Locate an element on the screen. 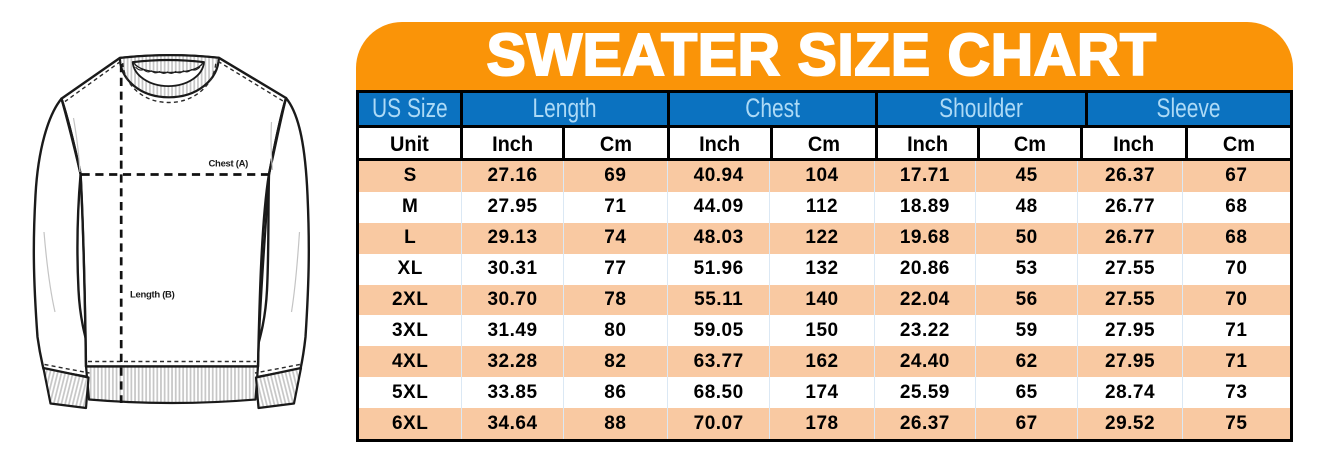 The width and height of the screenshot is (1317, 465). svg-text: Length (B) is located at coordinates (152, 295).